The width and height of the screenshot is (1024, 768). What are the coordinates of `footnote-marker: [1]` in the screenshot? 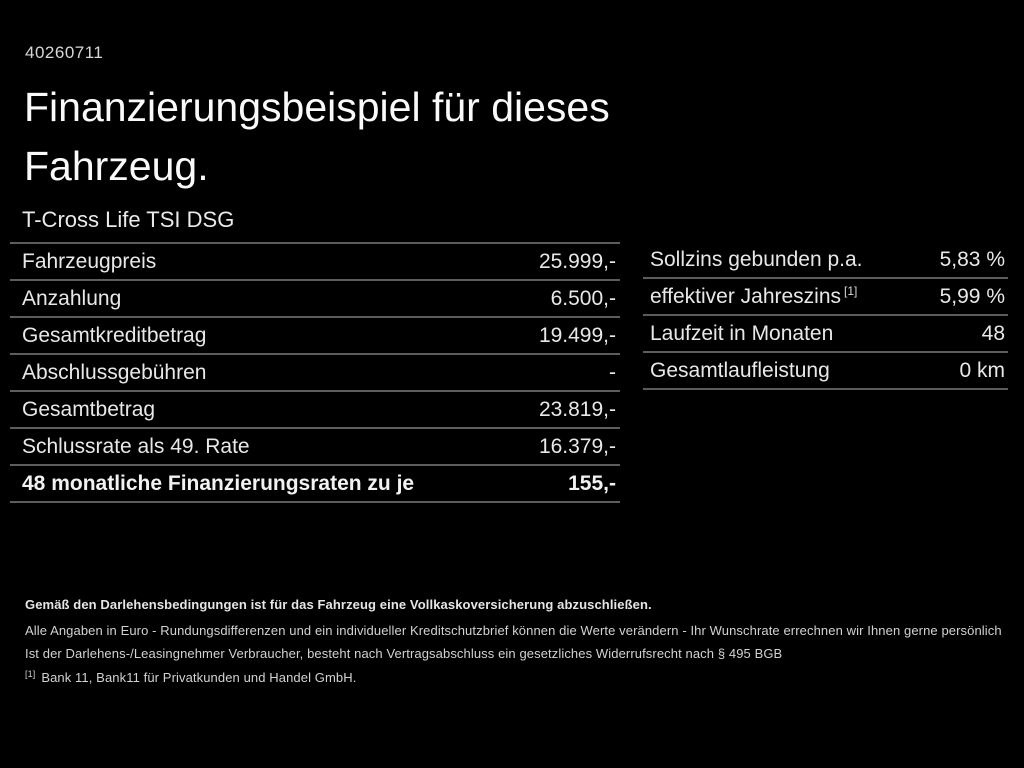 It's located at (30, 673).